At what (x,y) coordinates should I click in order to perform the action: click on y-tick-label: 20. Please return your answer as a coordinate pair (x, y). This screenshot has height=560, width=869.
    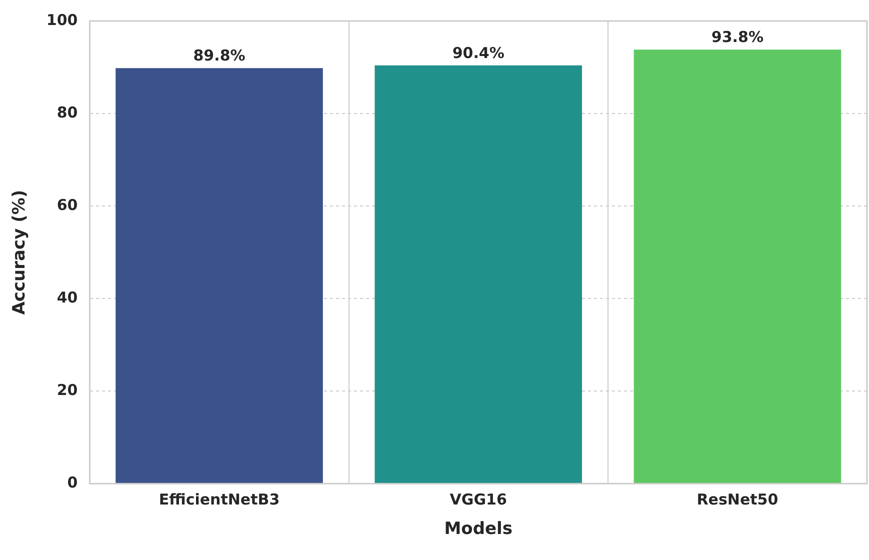
    Looking at the image, I should click on (67, 389).